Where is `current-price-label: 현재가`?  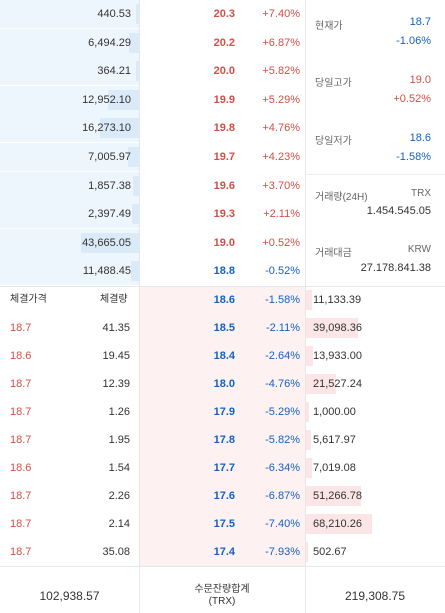
current-price-label: 현재가 is located at coordinates (329, 26).